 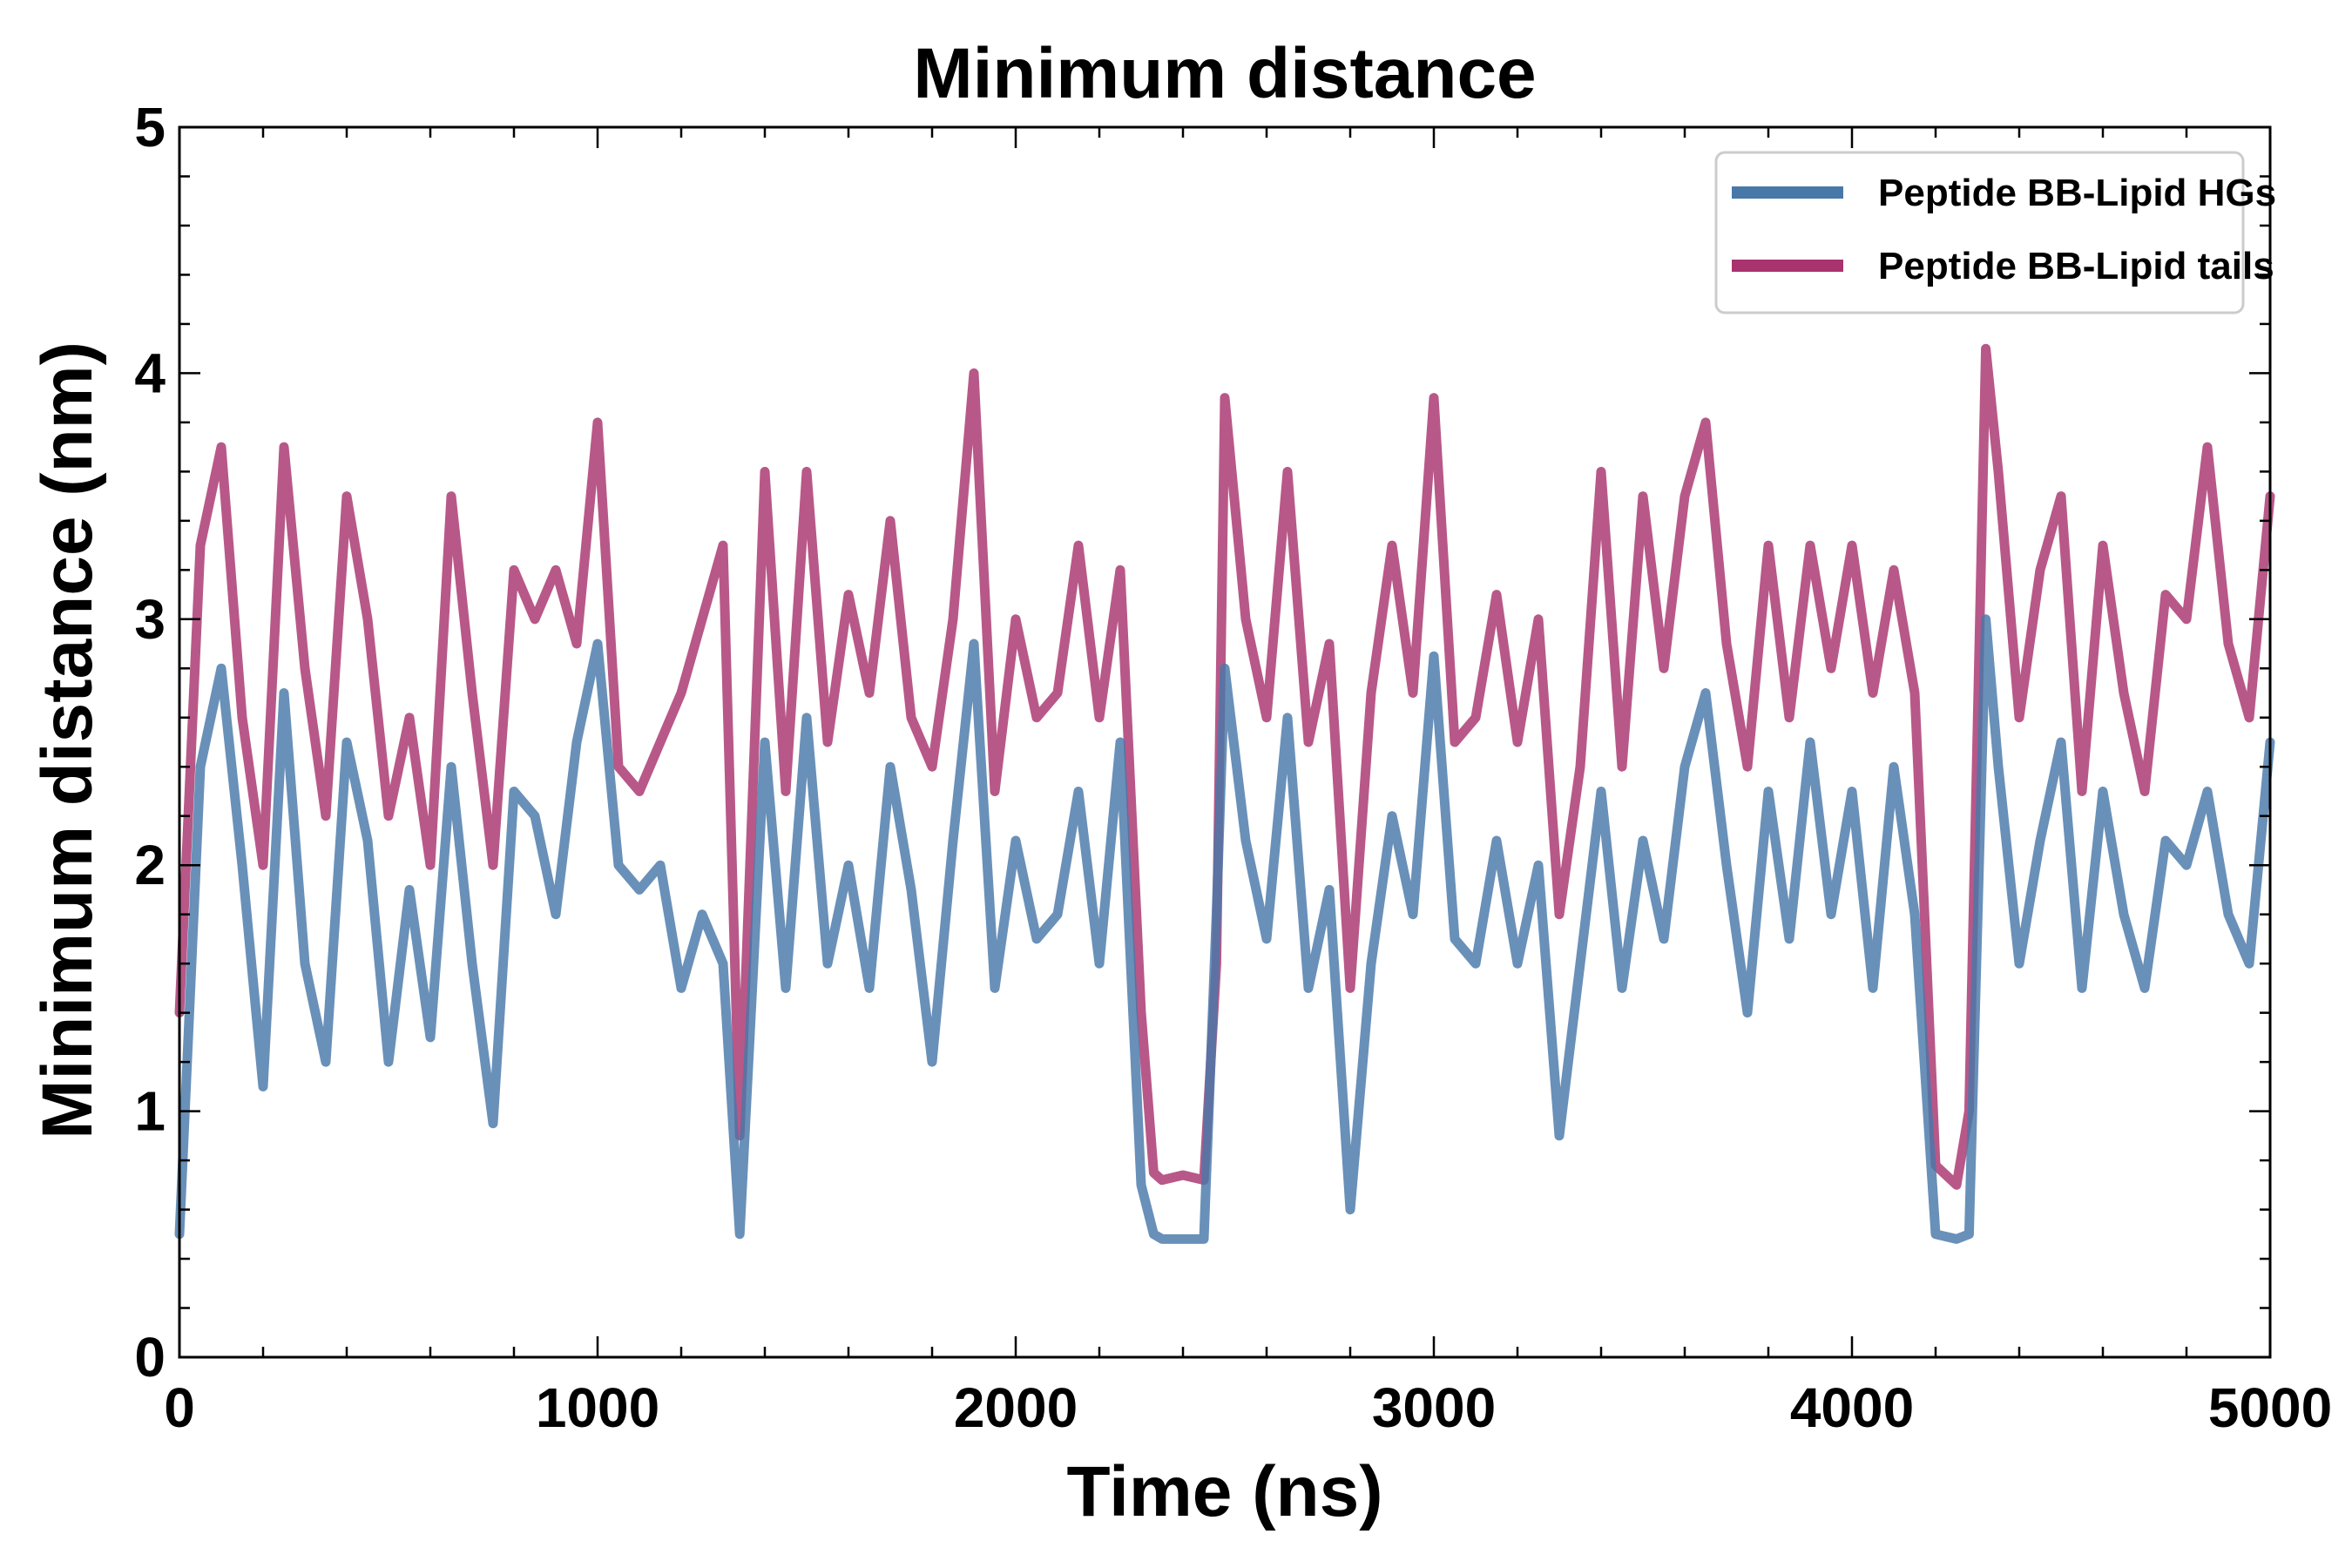 What do you see at coordinates (150, 1358) in the screenshot?
I see `y-tick-label: 0` at bounding box center [150, 1358].